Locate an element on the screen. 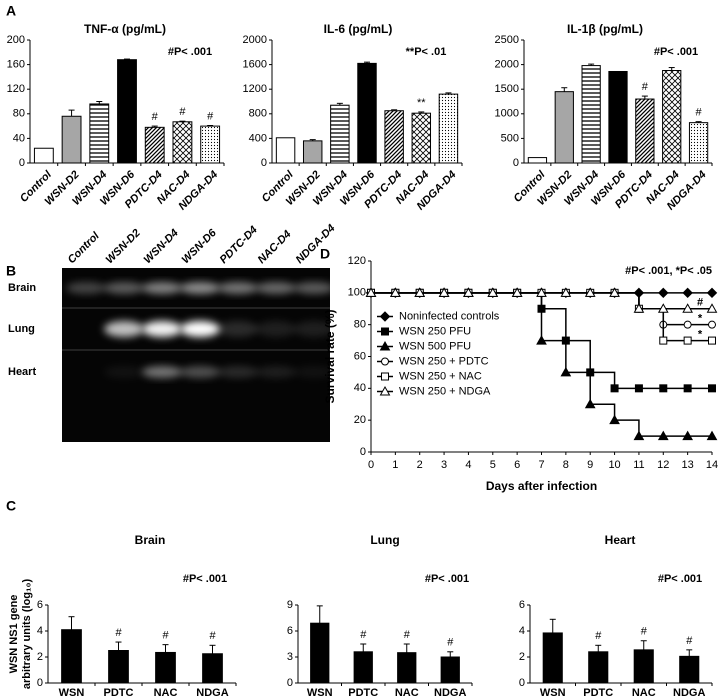 The width and height of the screenshot is (720, 698). legend-marker is located at coordinates (385, 331).